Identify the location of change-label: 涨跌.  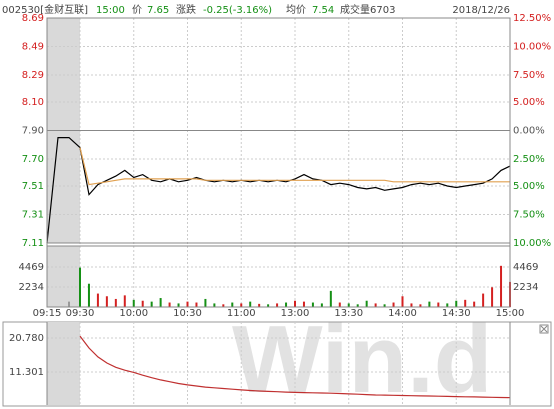
(186, 9).